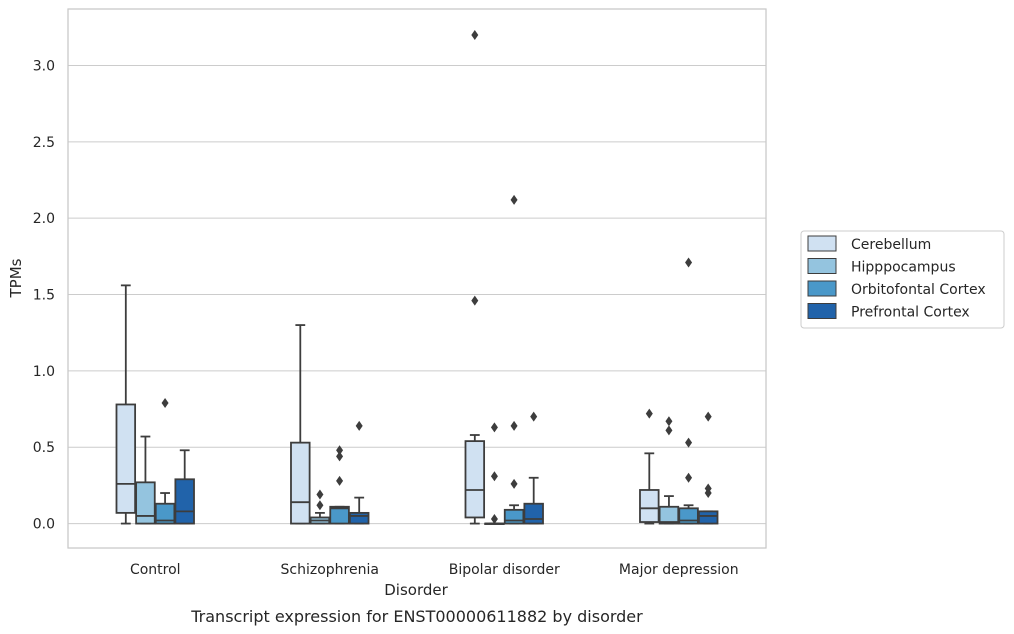  What do you see at coordinates (903, 268) in the screenshot?
I see `legend-label: Hipppocampus` at bounding box center [903, 268].